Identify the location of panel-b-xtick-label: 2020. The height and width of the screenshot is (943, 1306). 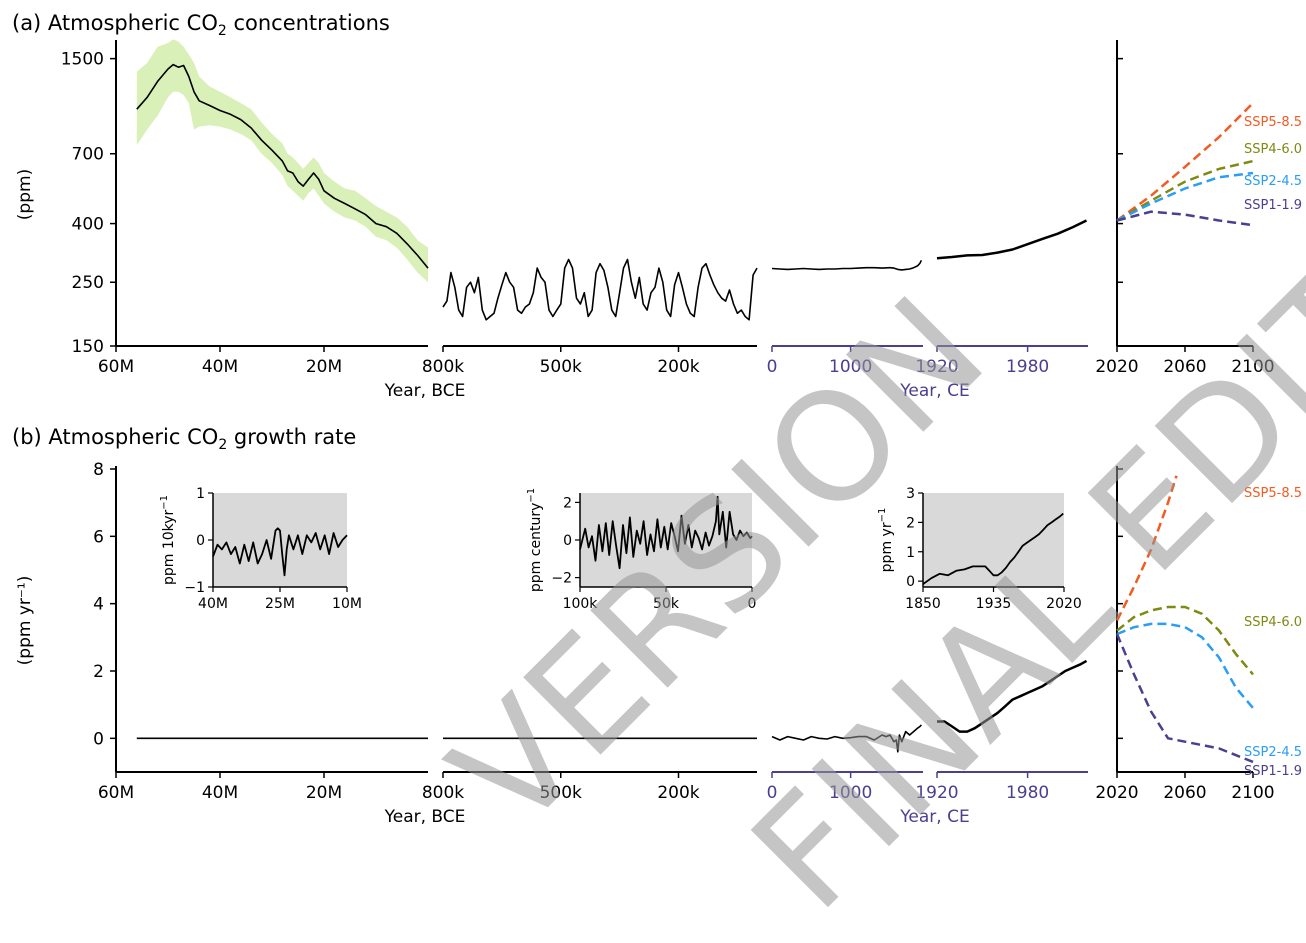
(1116, 793).